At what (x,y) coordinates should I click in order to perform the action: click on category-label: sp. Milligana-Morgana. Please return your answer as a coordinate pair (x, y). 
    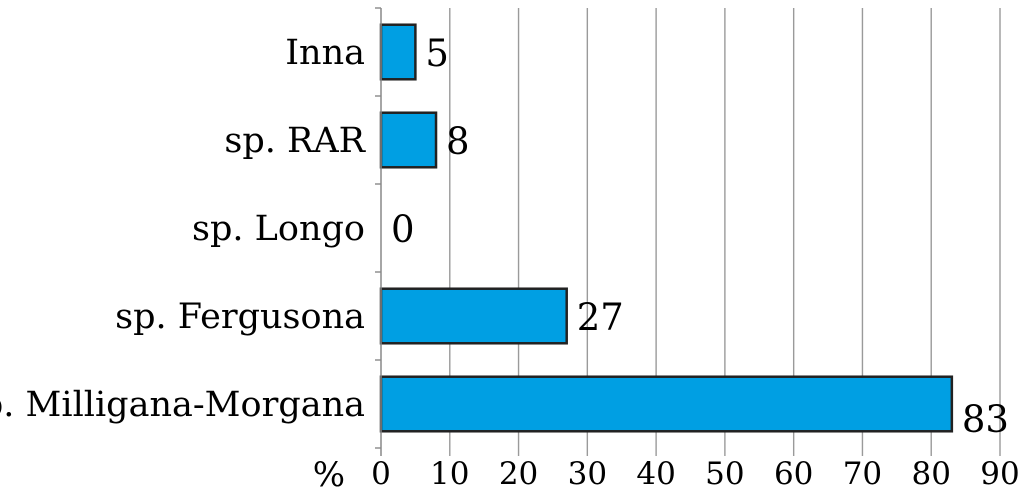
    Looking at the image, I should click on (182, 405).